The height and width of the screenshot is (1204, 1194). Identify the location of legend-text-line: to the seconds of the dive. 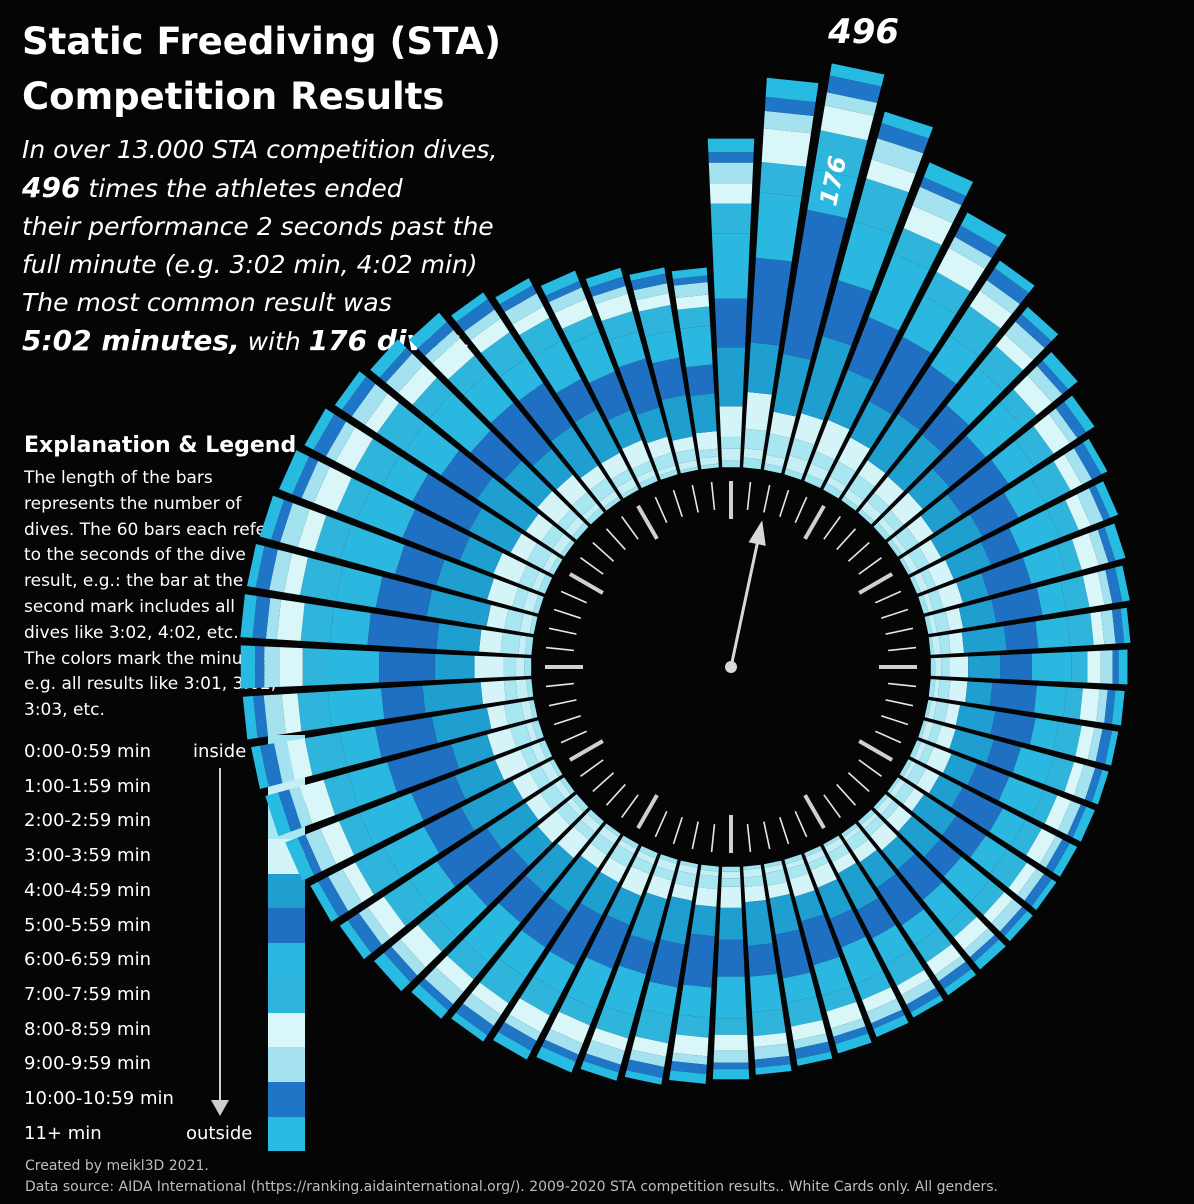
(135, 555).